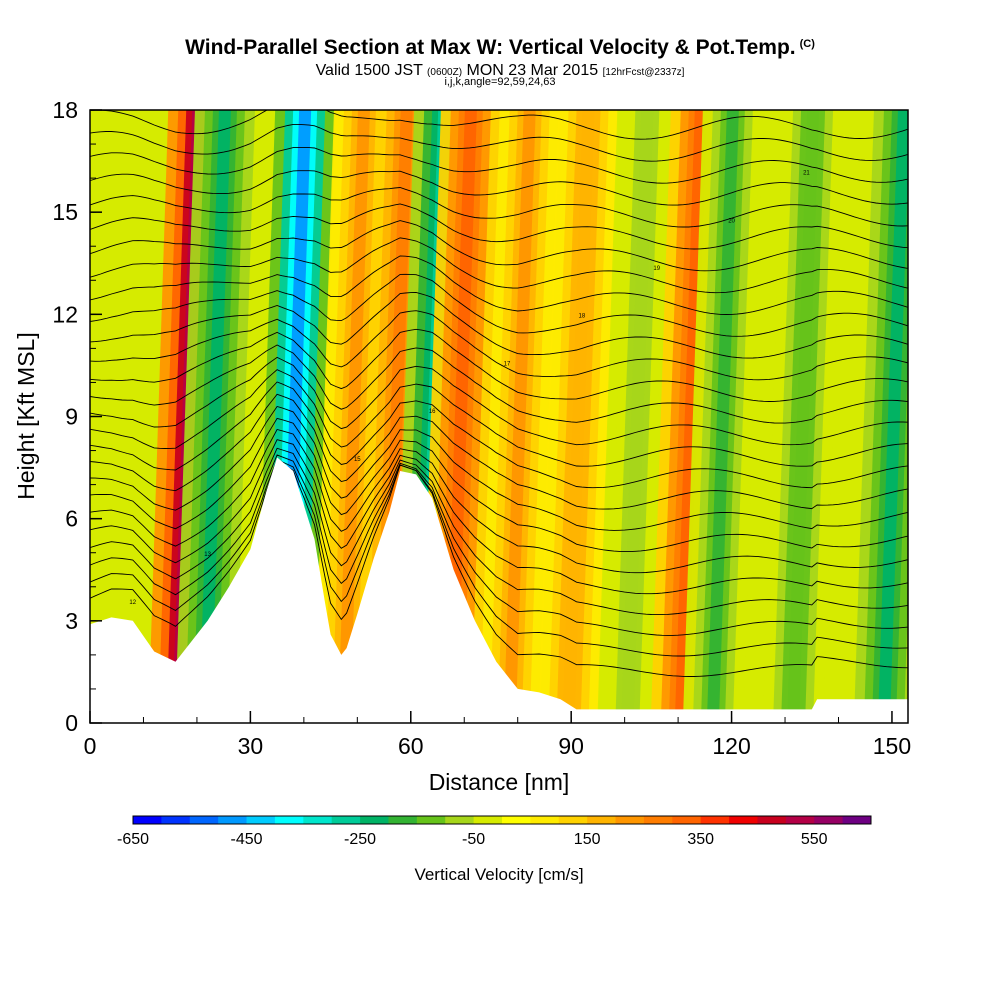 This screenshot has width=1000, height=1000. Describe the element at coordinates (892, 746) in the screenshot. I see `x-tick-label: 150` at that location.